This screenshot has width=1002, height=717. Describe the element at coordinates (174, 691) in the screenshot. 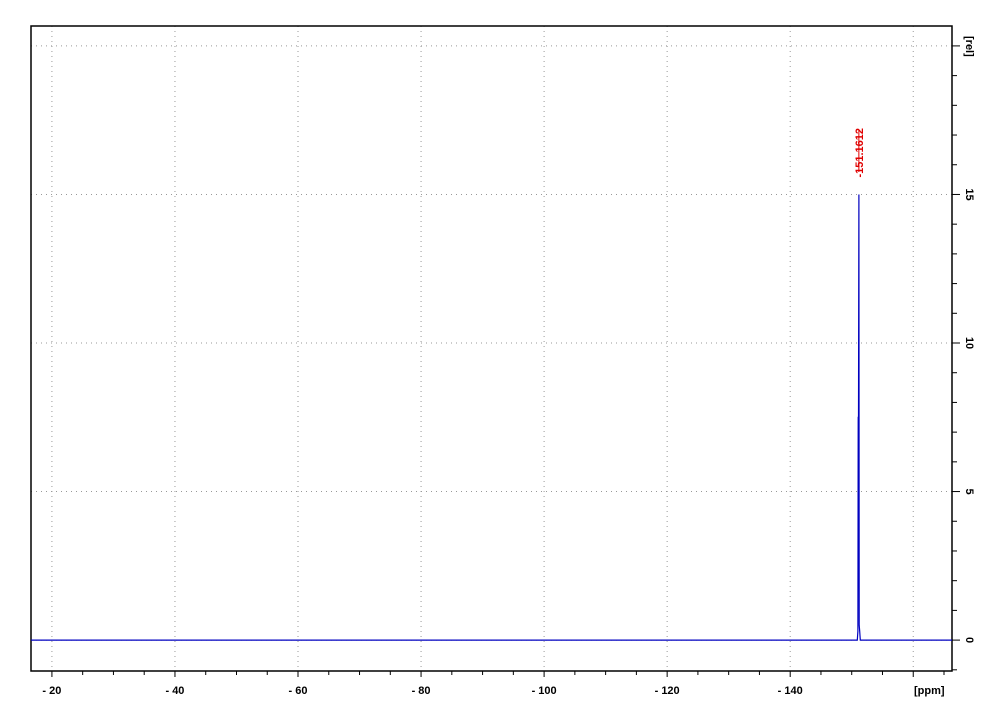

I see `x-tick-label: - 40` at that location.